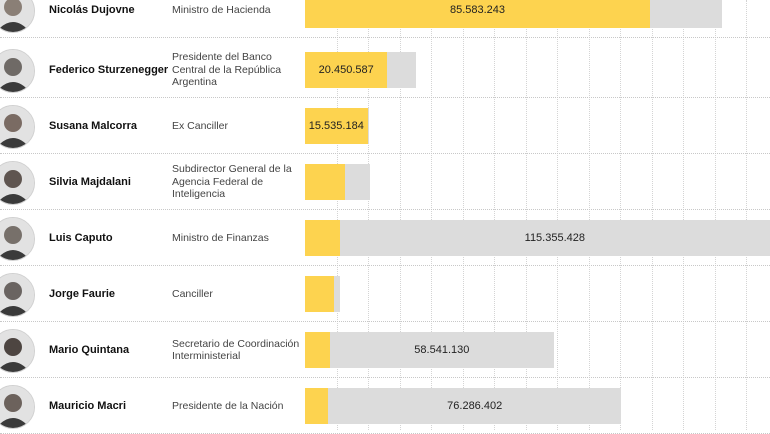  What do you see at coordinates (88, 406) in the screenshot?
I see `person-name: Mauricio Macri` at bounding box center [88, 406].